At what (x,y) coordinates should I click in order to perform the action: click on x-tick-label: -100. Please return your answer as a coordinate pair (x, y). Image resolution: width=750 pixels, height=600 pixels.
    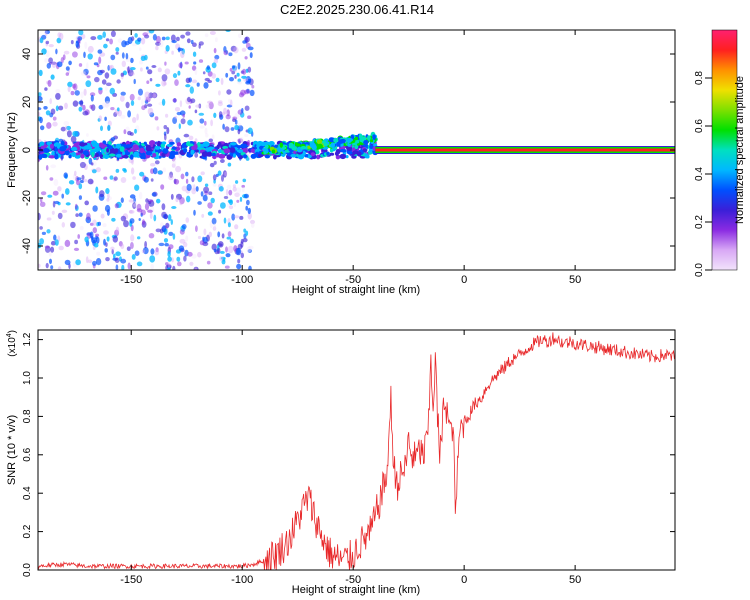
    Looking at the image, I should click on (242, 580).